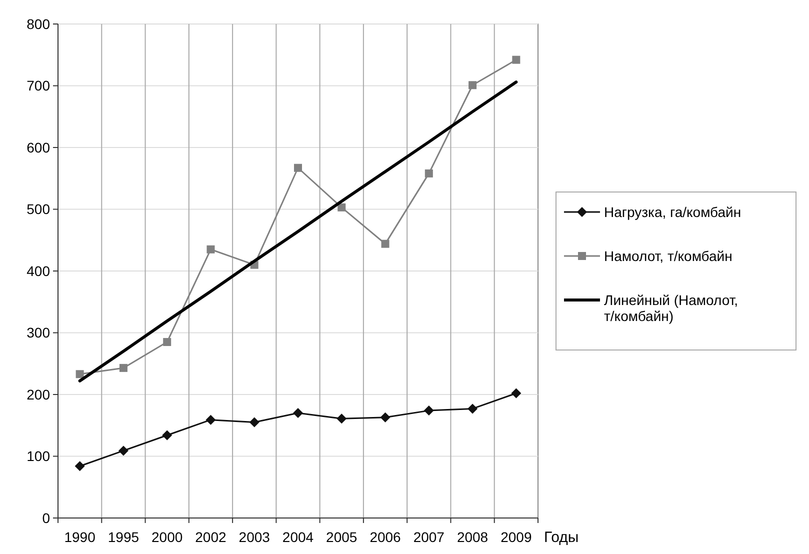  I want to click on legend-label: Линейный (Намолот, т/комбайн), so click(671, 308).